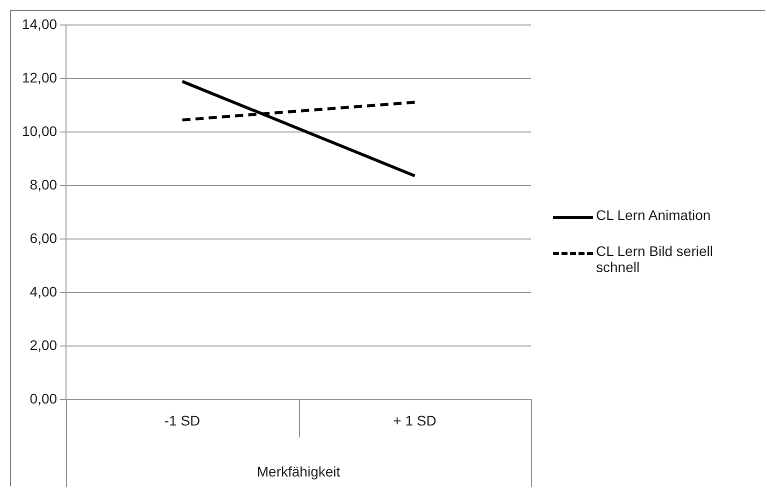  What do you see at coordinates (44, 398) in the screenshot?
I see `y-tick-label: 0,00` at bounding box center [44, 398].